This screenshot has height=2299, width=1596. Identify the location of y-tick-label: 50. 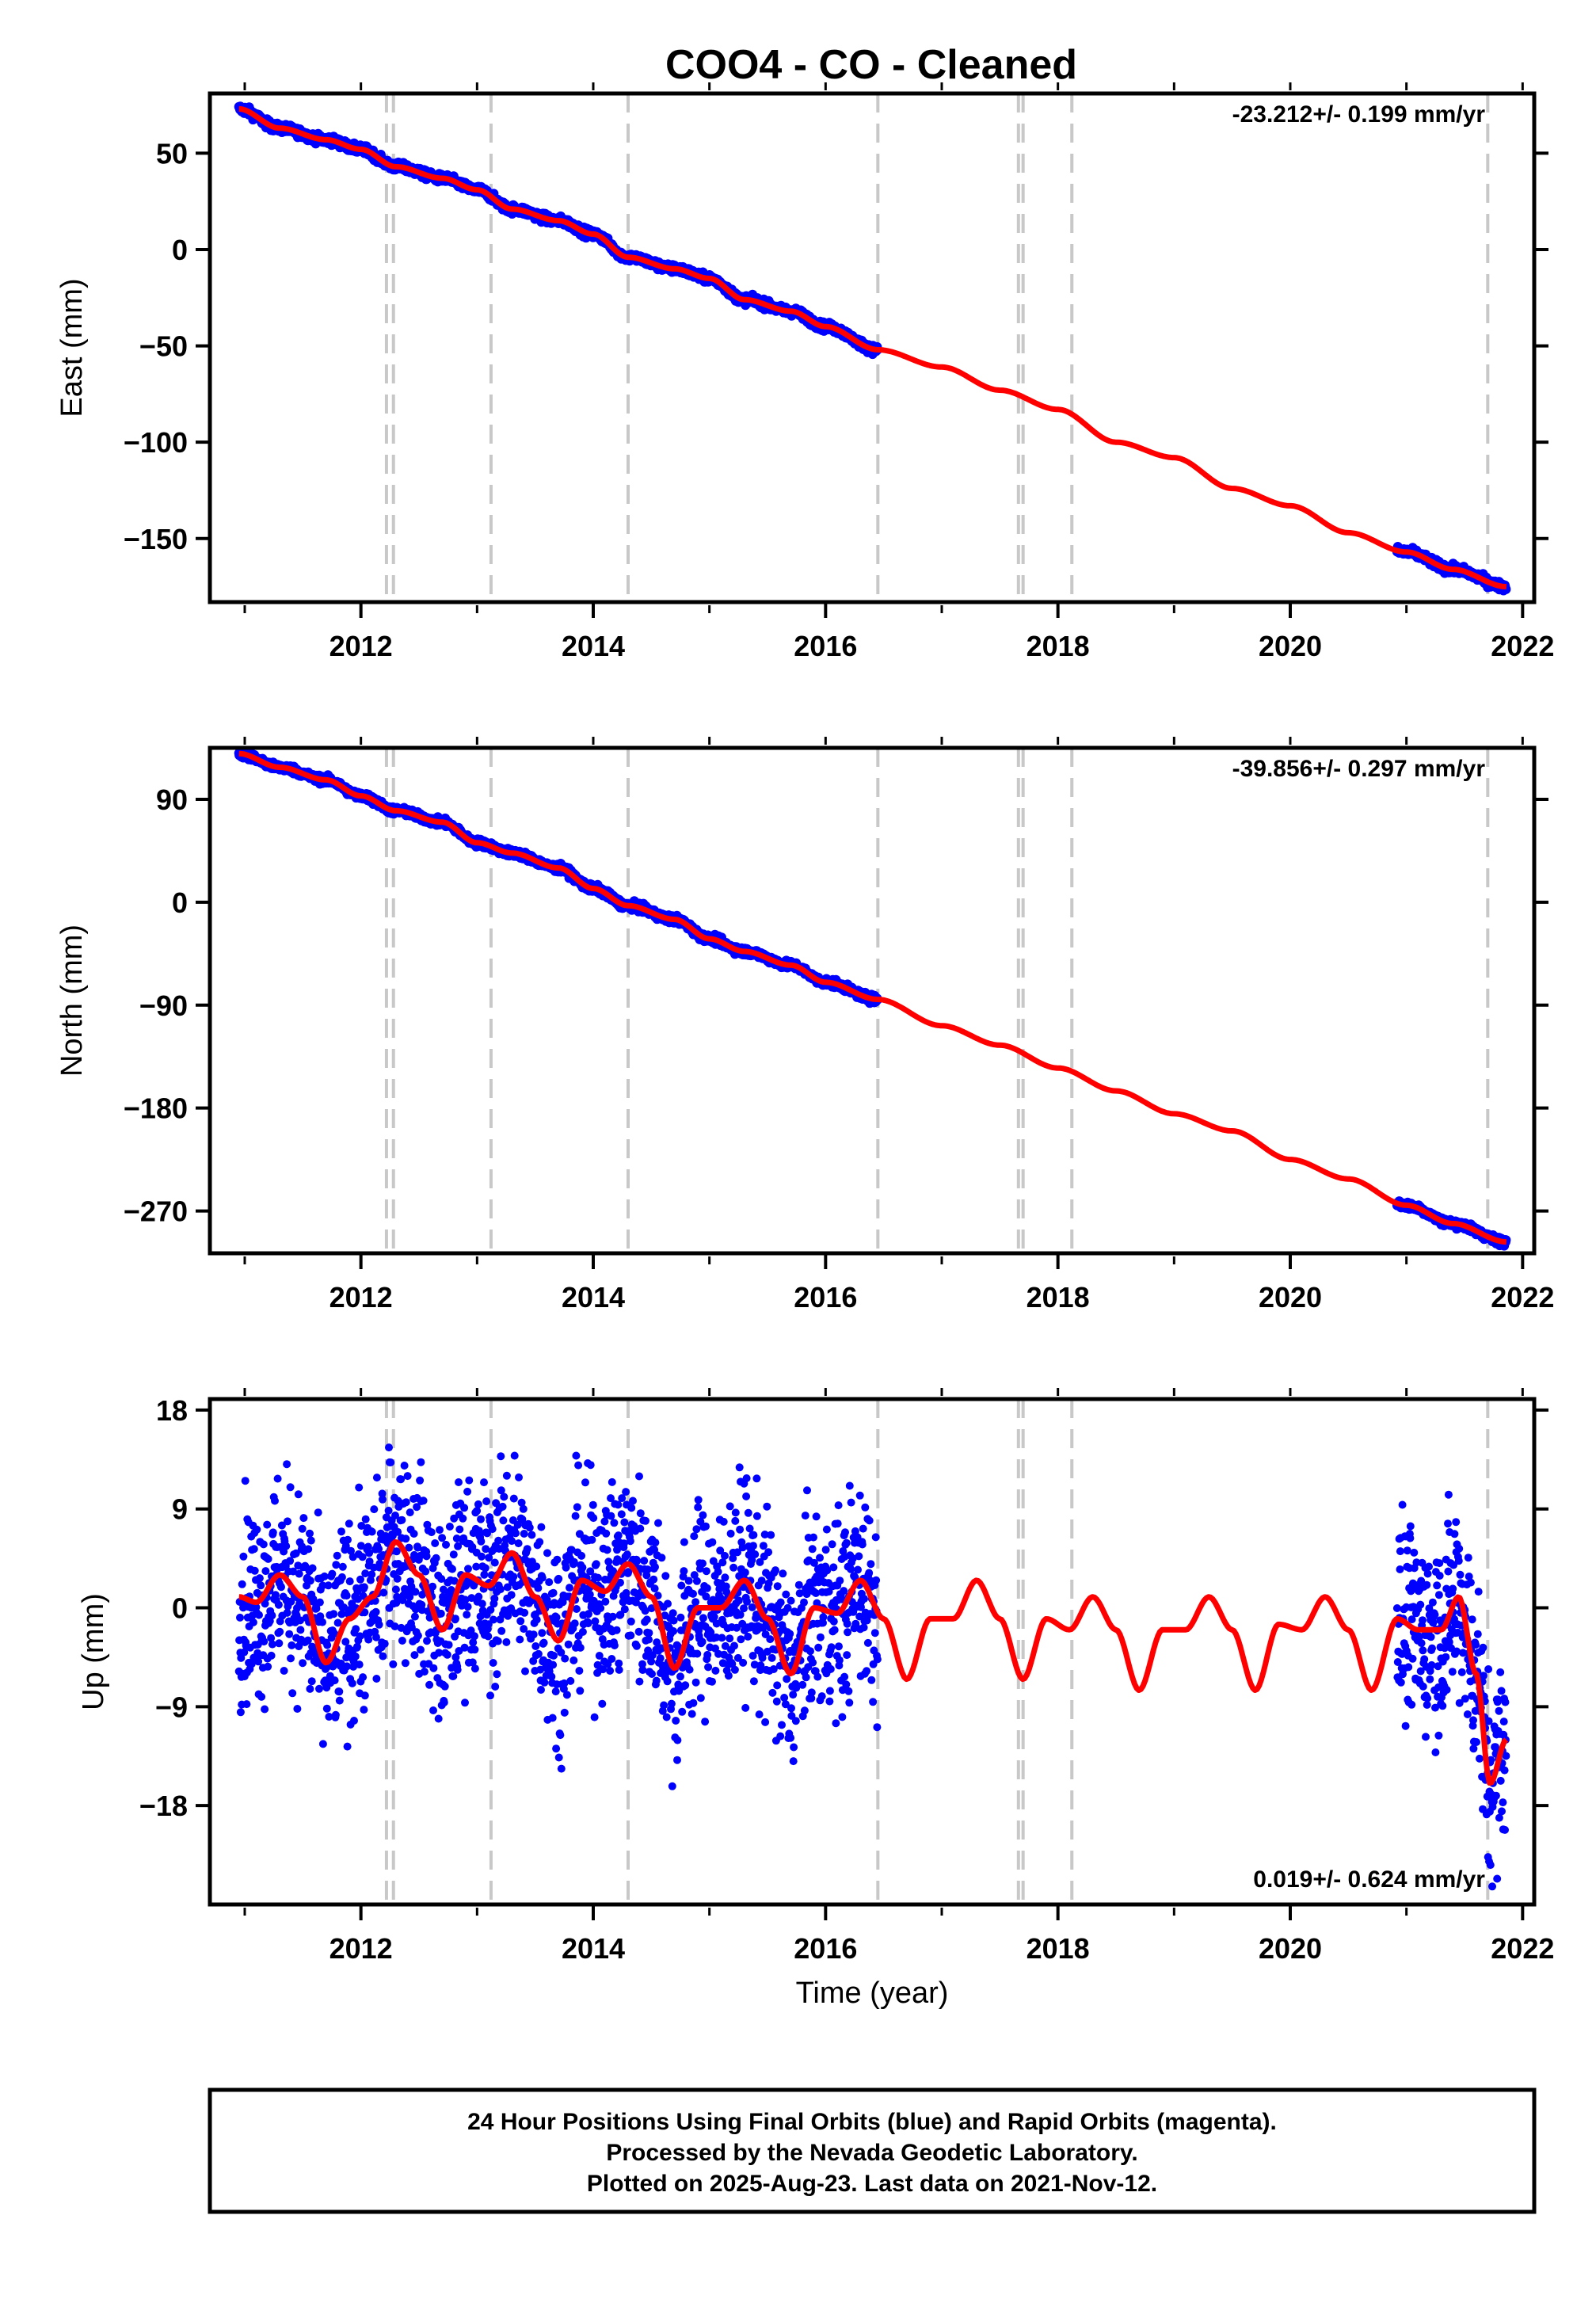
(172, 153).